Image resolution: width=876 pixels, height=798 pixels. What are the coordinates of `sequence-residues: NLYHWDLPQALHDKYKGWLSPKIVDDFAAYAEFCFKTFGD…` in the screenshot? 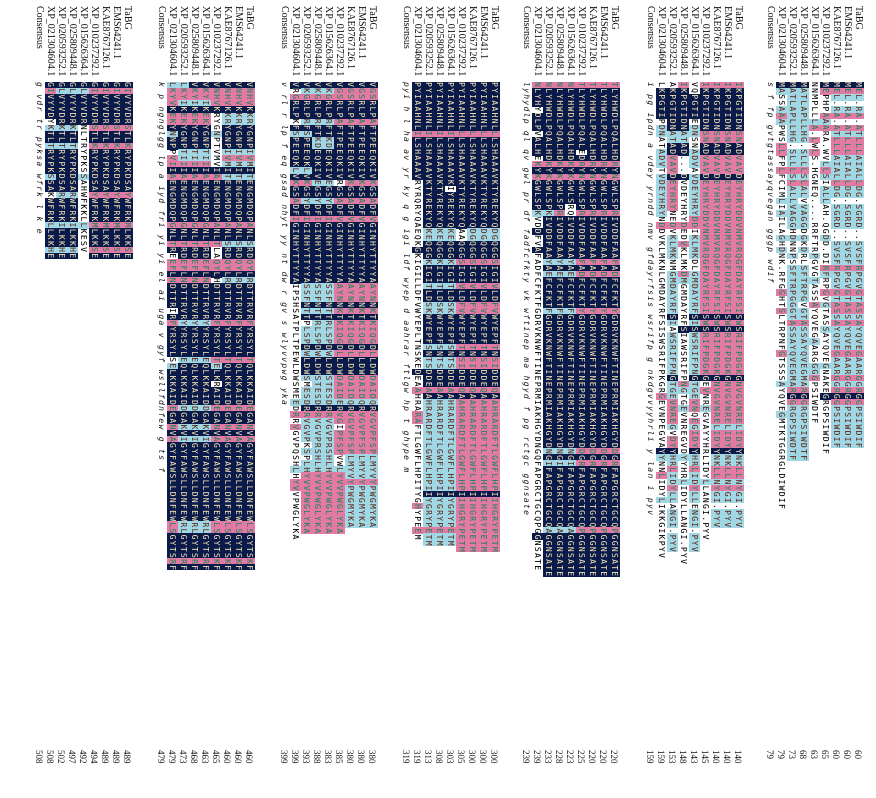 It's located at (548, 329).